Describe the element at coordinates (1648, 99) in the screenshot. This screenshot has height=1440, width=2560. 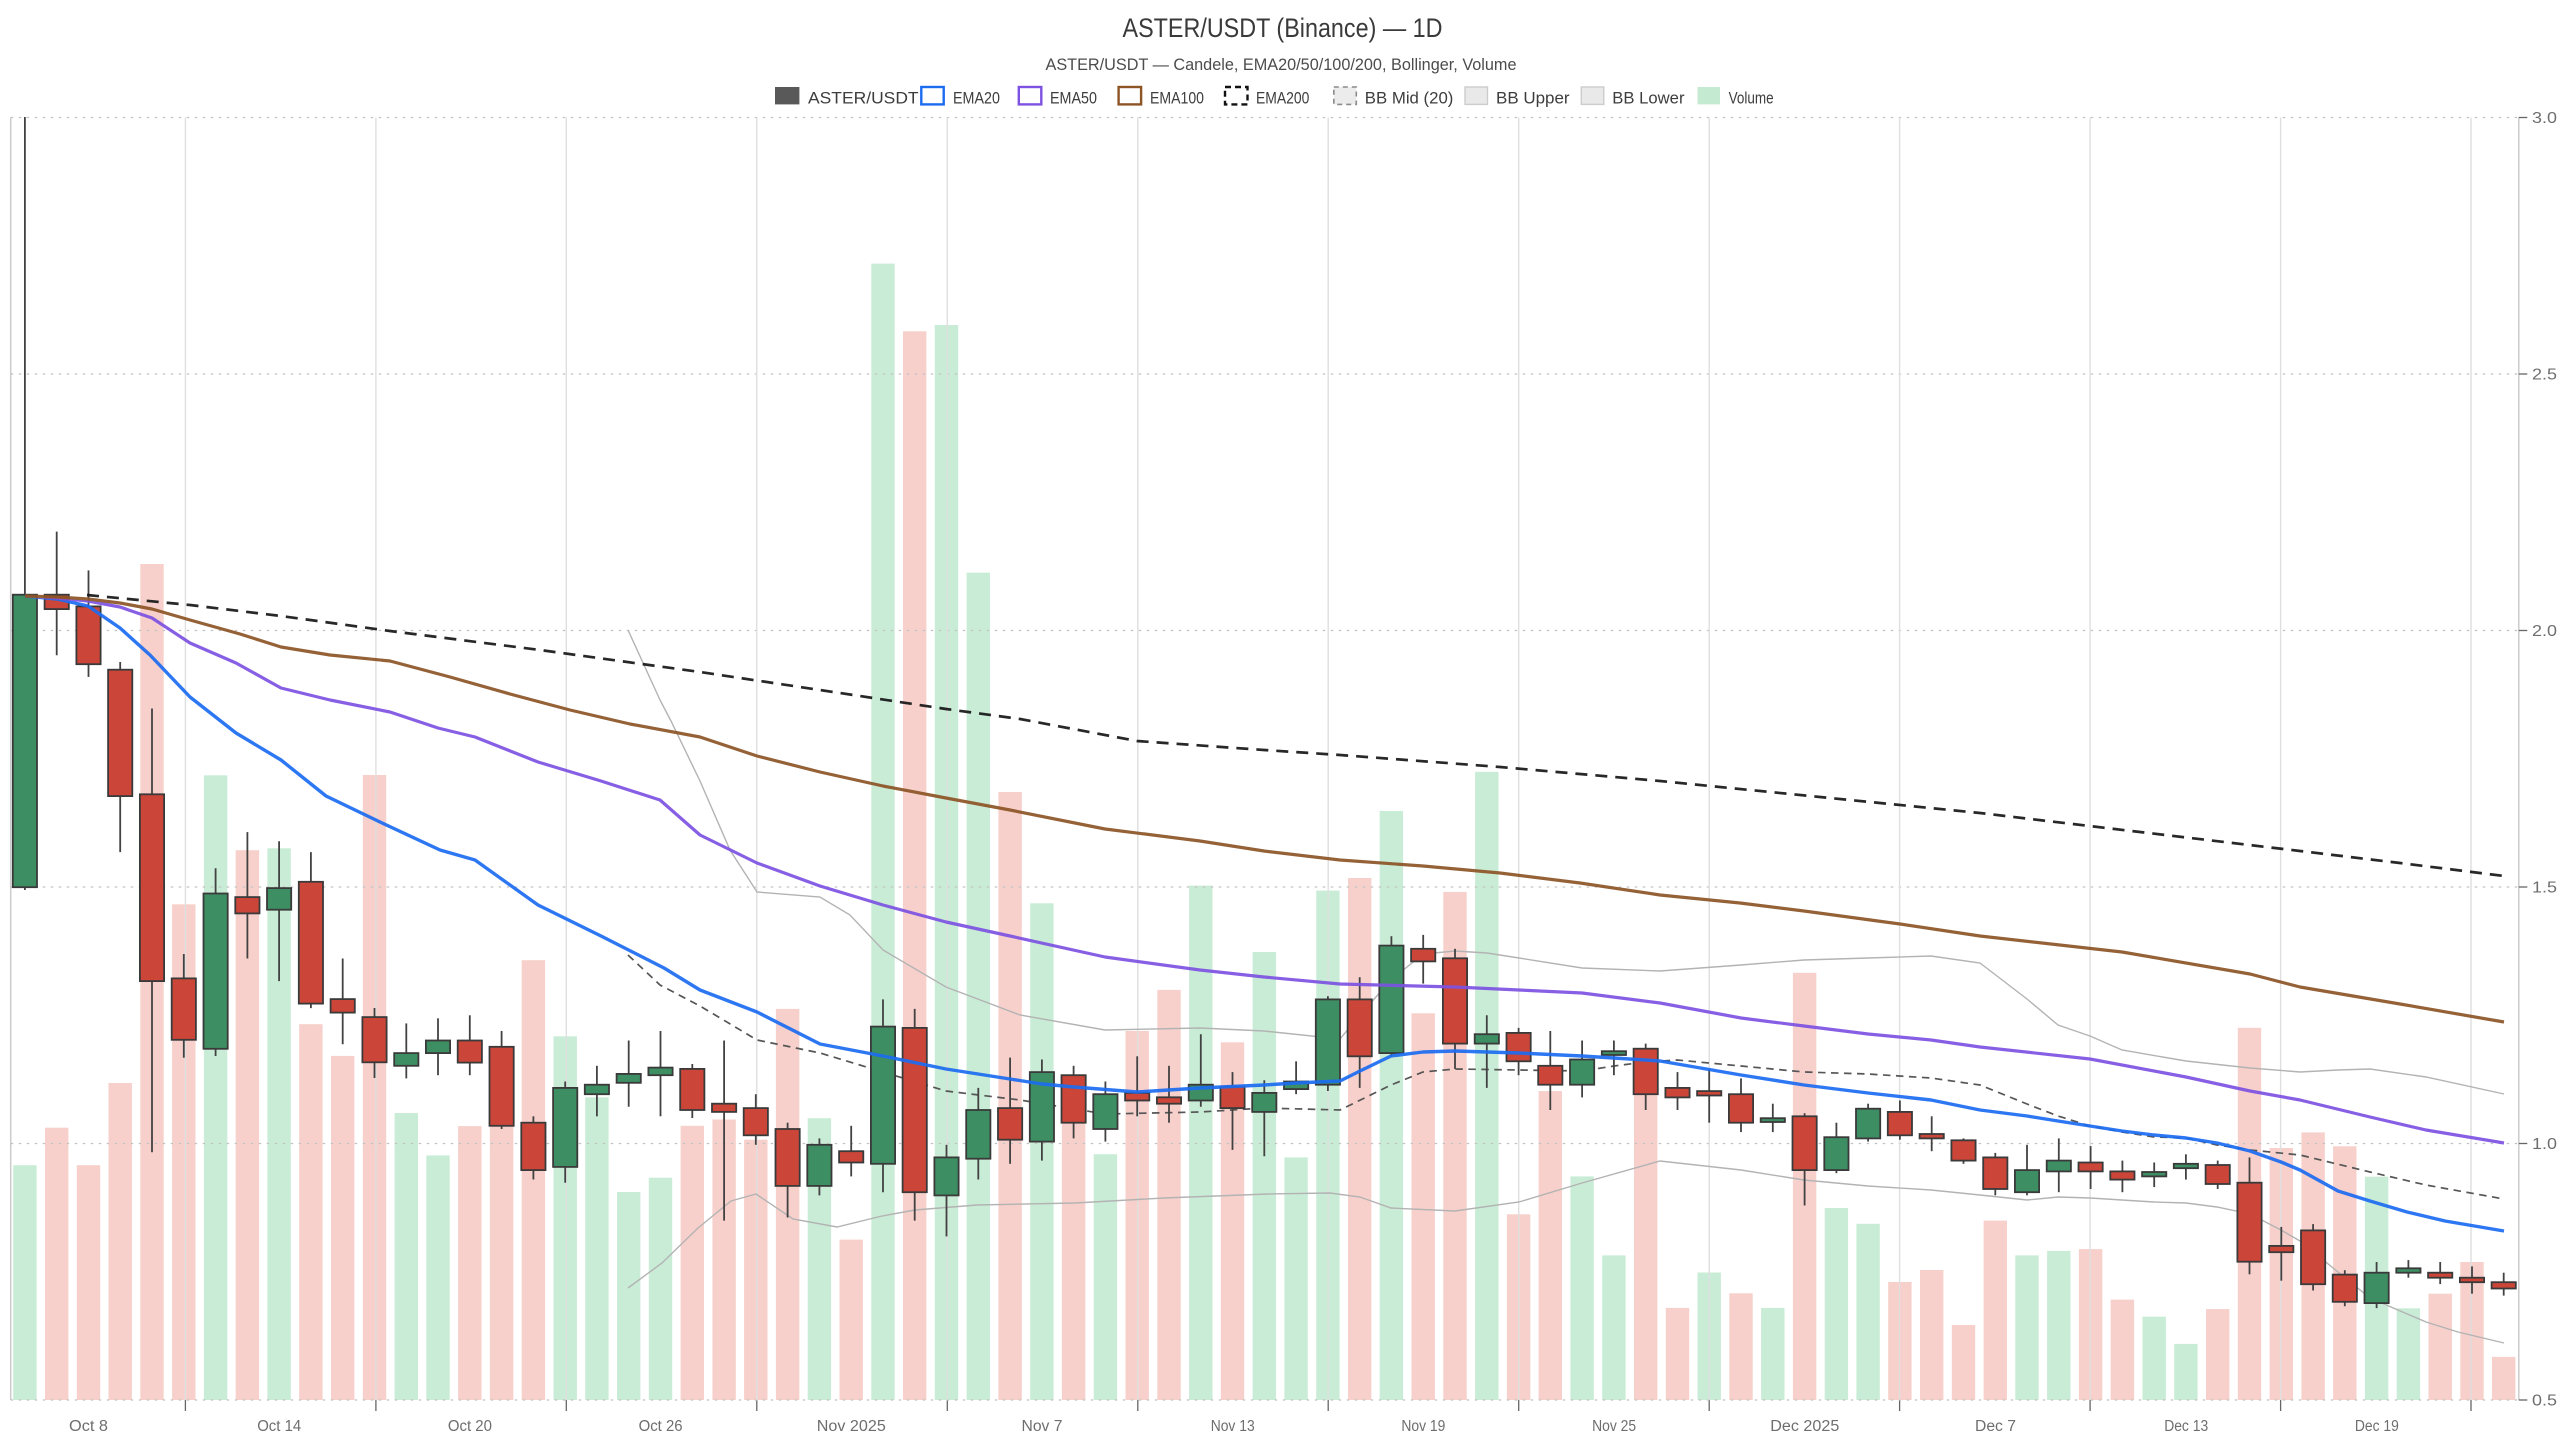
I see `svg-text: BB Lower` at that location.